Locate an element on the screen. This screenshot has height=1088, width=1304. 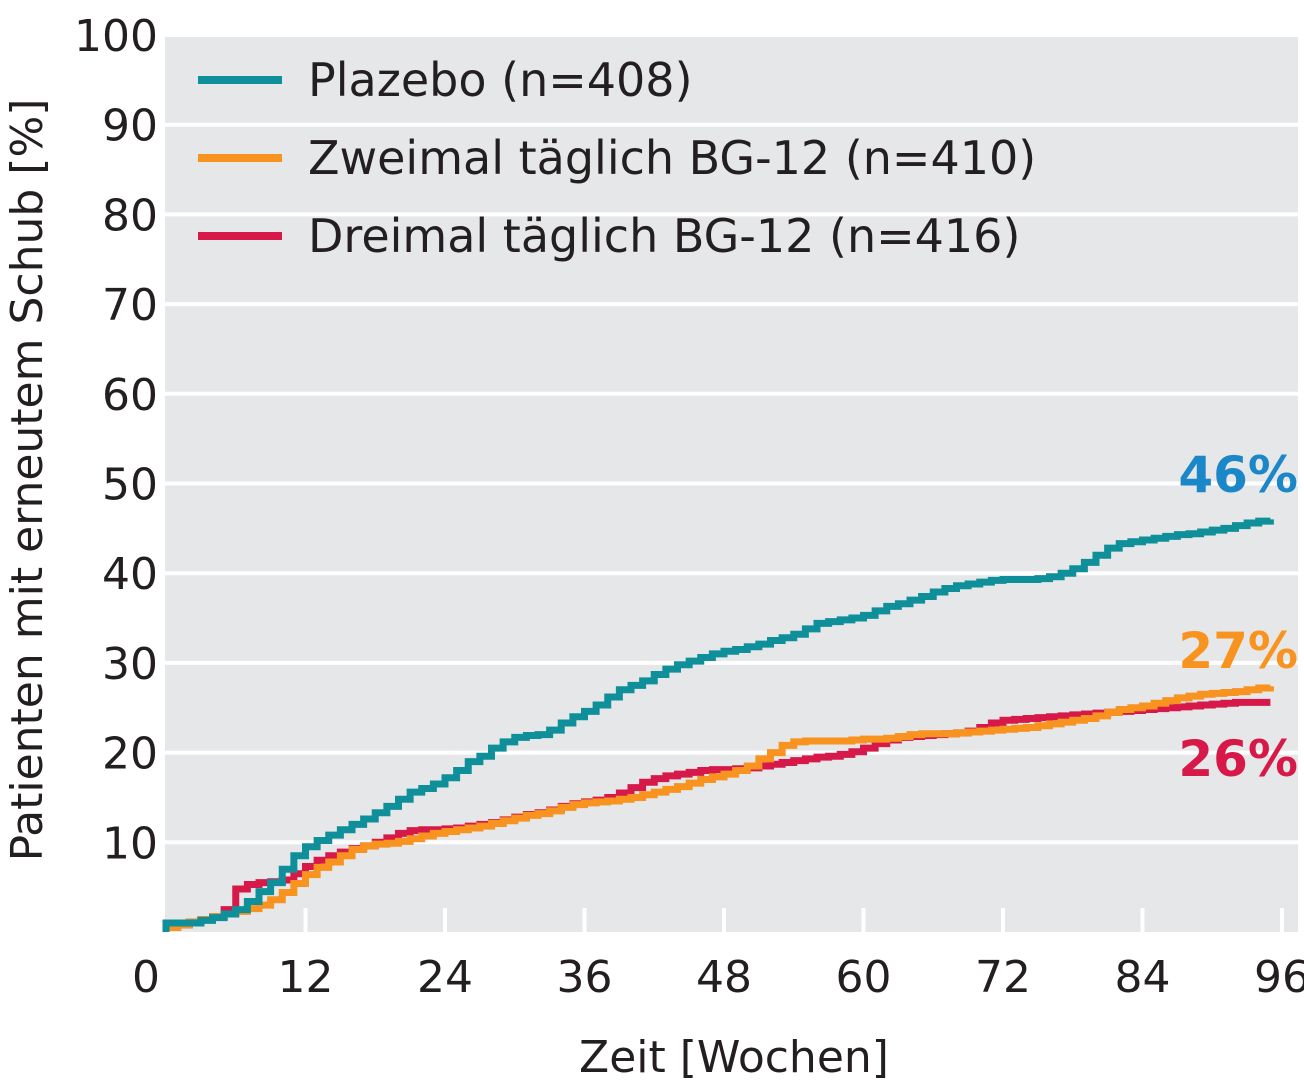
x-tick-label: 60 is located at coordinates (864, 977).